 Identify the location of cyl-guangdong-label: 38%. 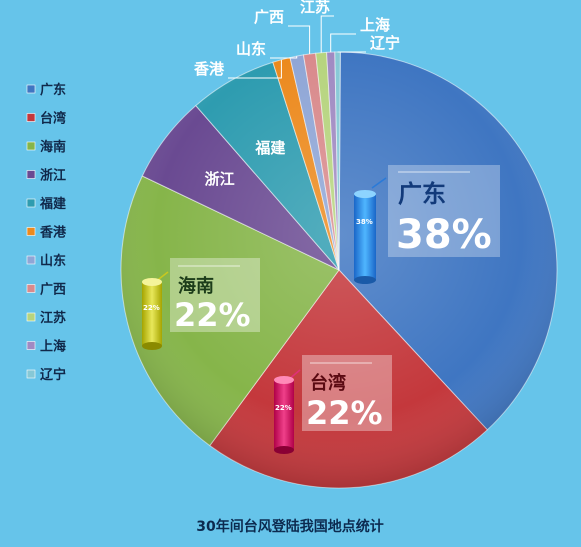
(364, 222).